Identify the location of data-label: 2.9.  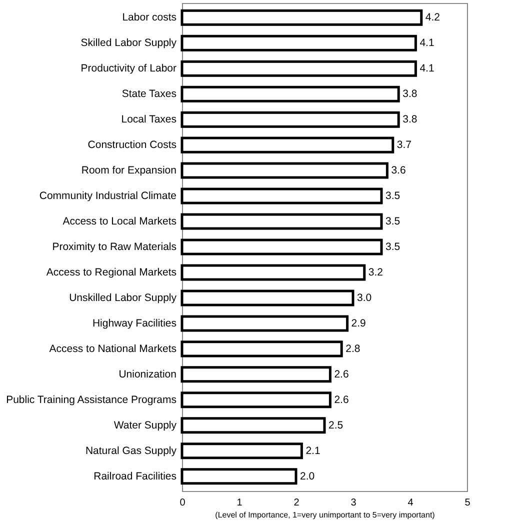
(358, 323).